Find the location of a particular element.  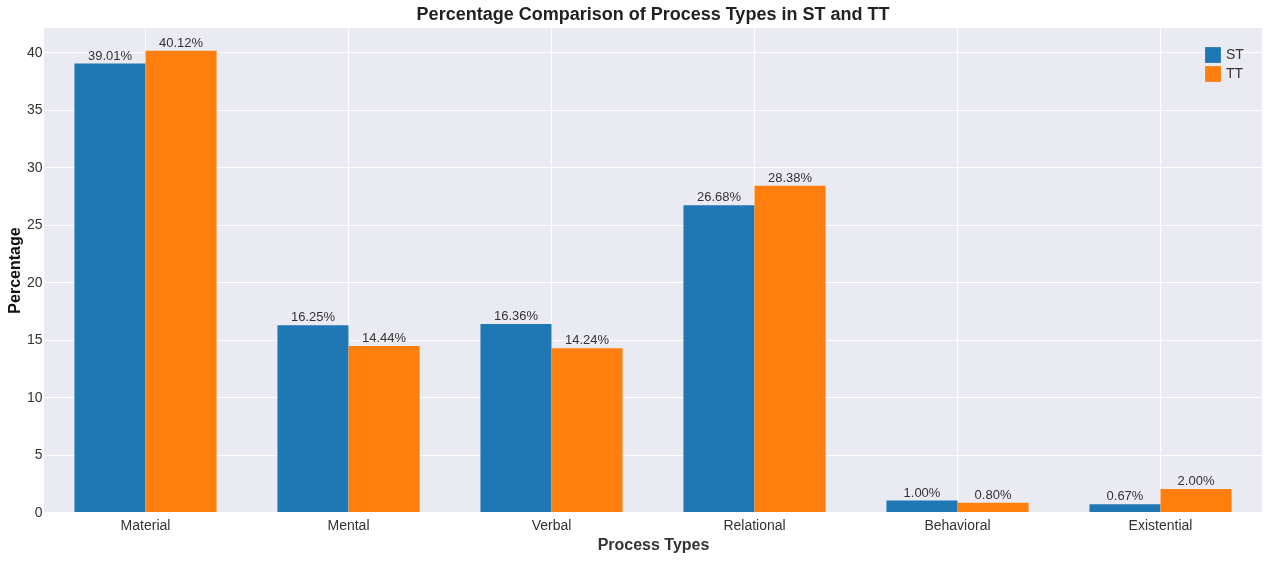

x-tick-label: Behavioral is located at coordinates (957, 524).